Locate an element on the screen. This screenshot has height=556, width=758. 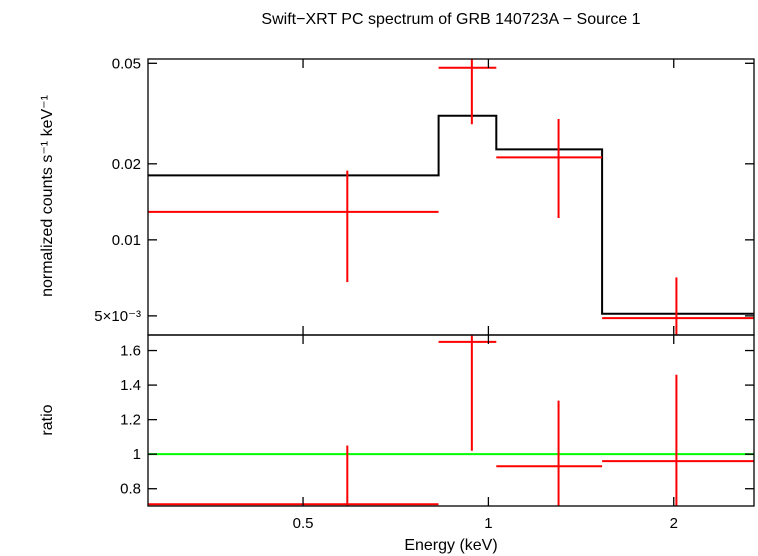
y-tick-label: 1.2 is located at coordinates (130, 420).